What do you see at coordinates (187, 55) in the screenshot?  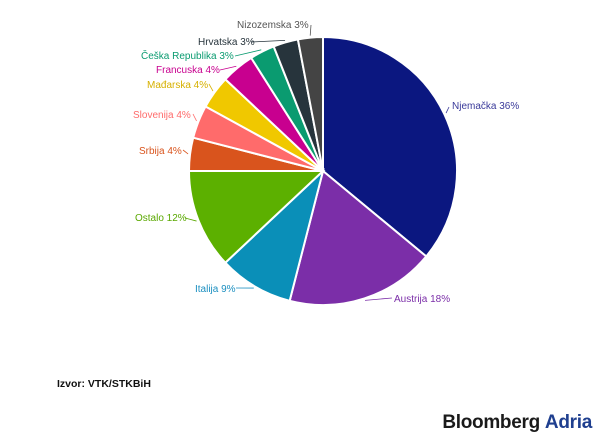 I see `slice-label: Češka Republika 3%` at bounding box center [187, 55].